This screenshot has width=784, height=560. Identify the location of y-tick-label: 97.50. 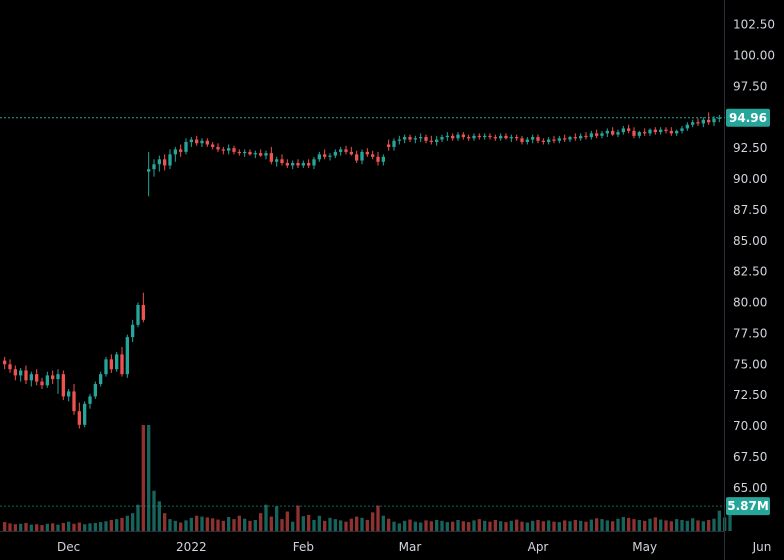
(750, 86).